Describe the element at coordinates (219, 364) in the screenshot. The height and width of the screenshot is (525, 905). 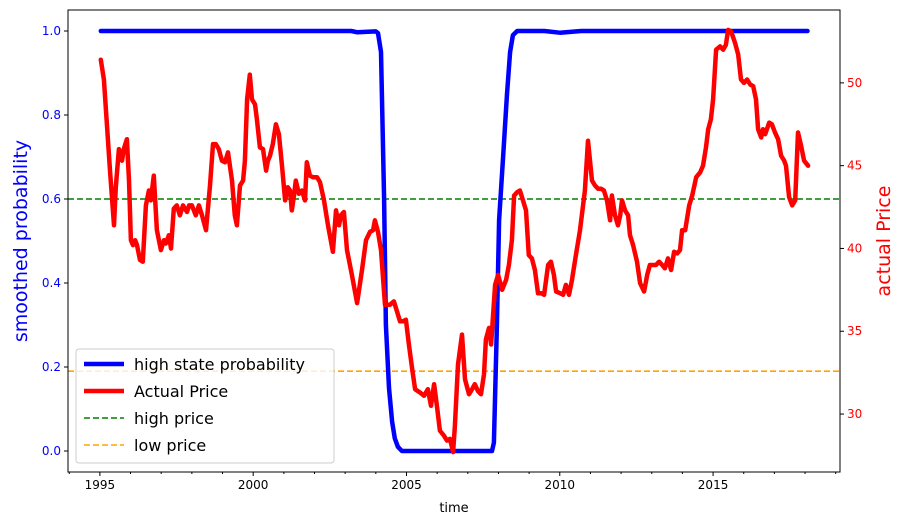
I see `legend-label: high state probability` at that location.